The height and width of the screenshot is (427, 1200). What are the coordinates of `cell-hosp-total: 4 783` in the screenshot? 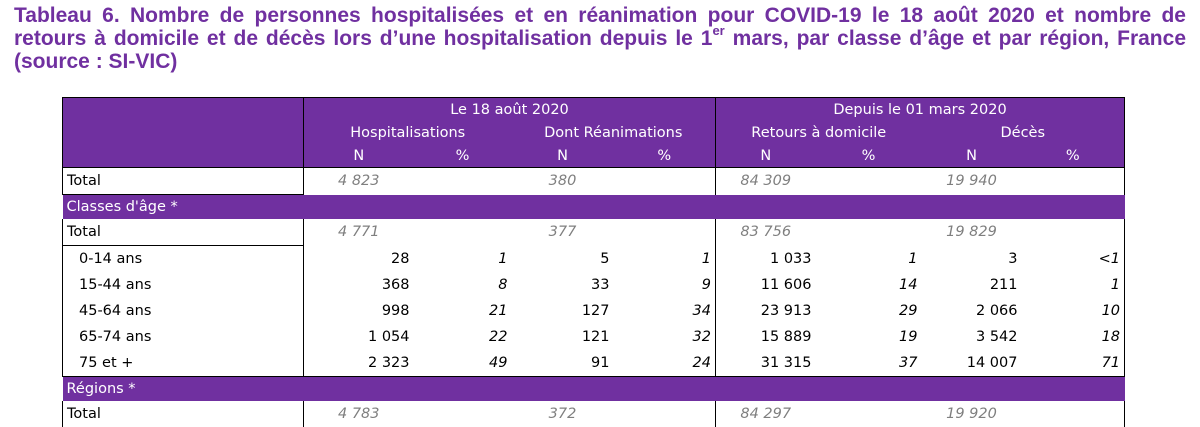 It's located at (358, 414).